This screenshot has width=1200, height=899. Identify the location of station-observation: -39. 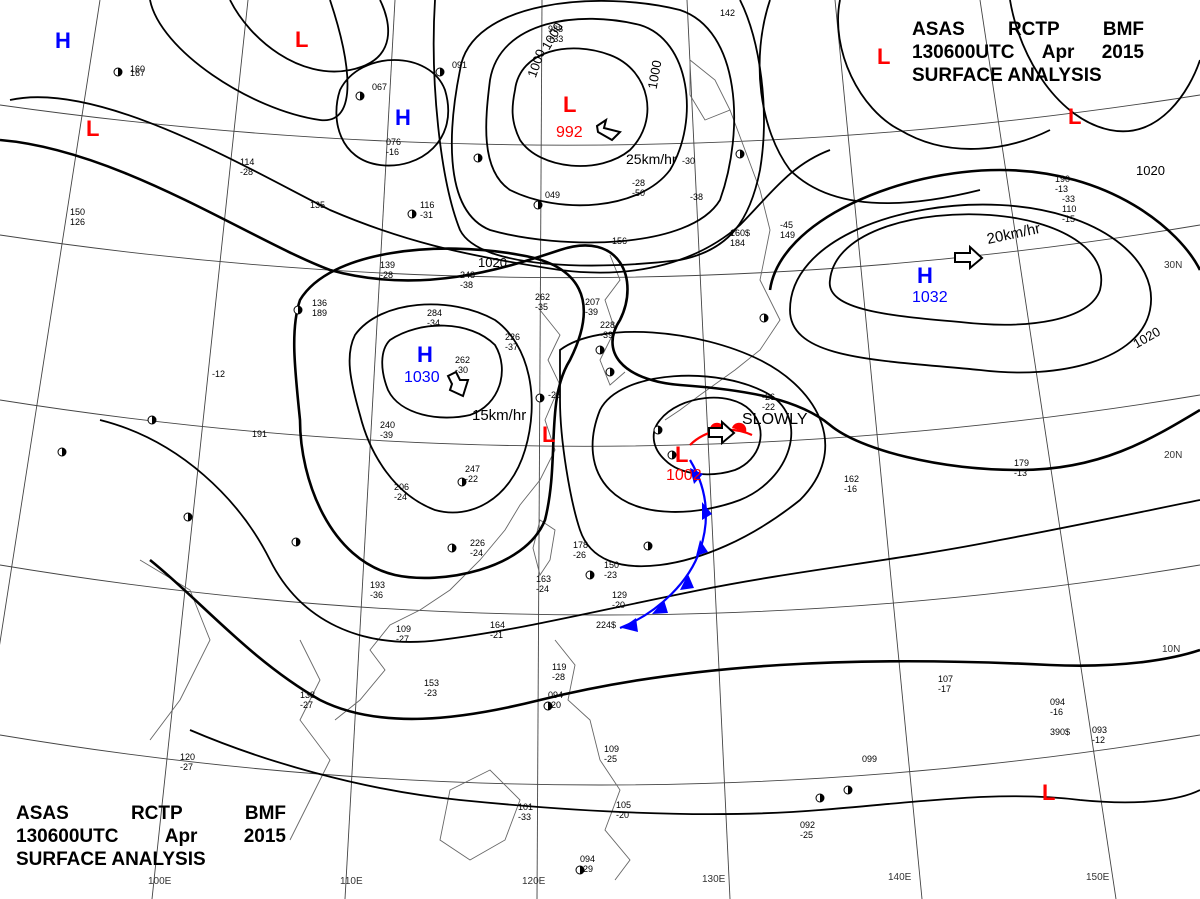
(606, 335).